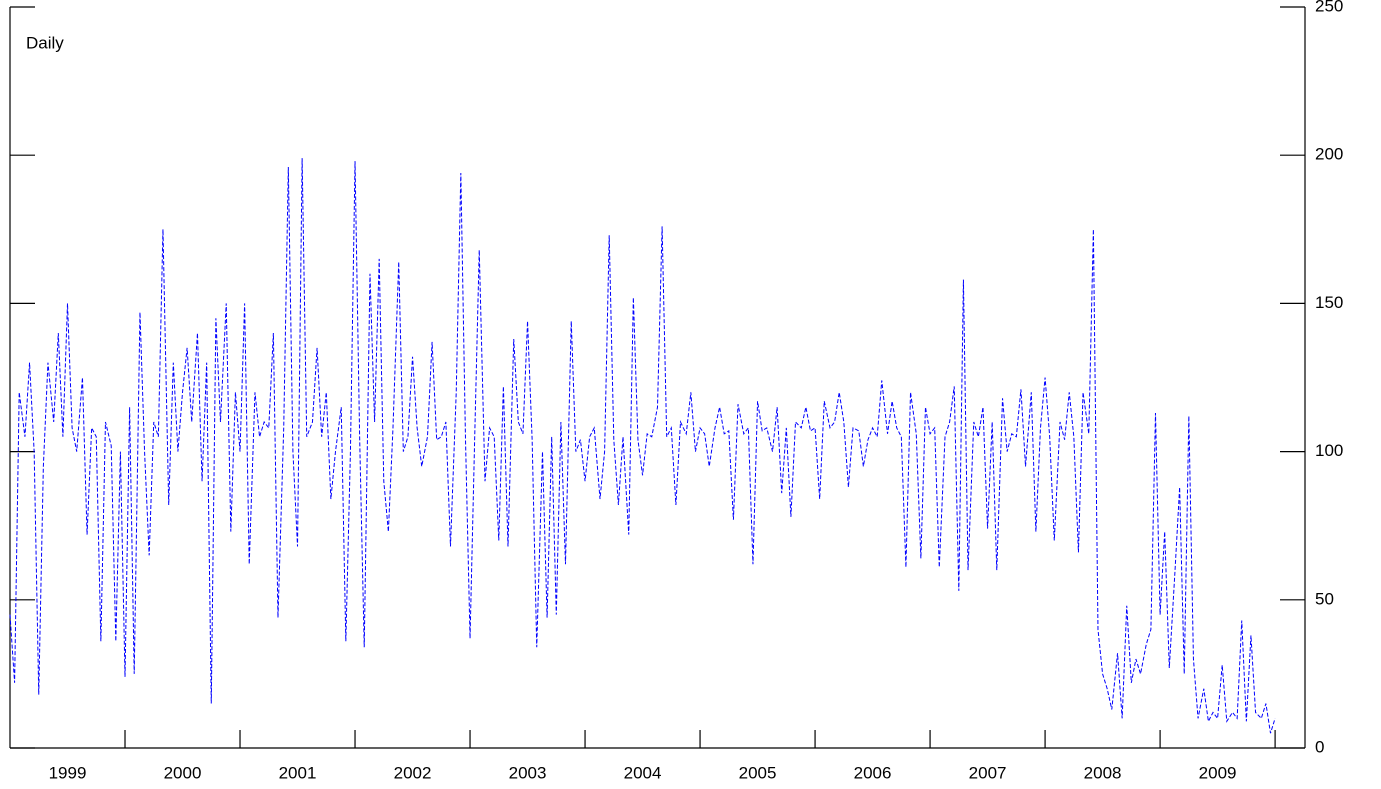 This screenshot has width=1381, height=789. I want to click on y-tick-label: 0, so click(1319, 746).